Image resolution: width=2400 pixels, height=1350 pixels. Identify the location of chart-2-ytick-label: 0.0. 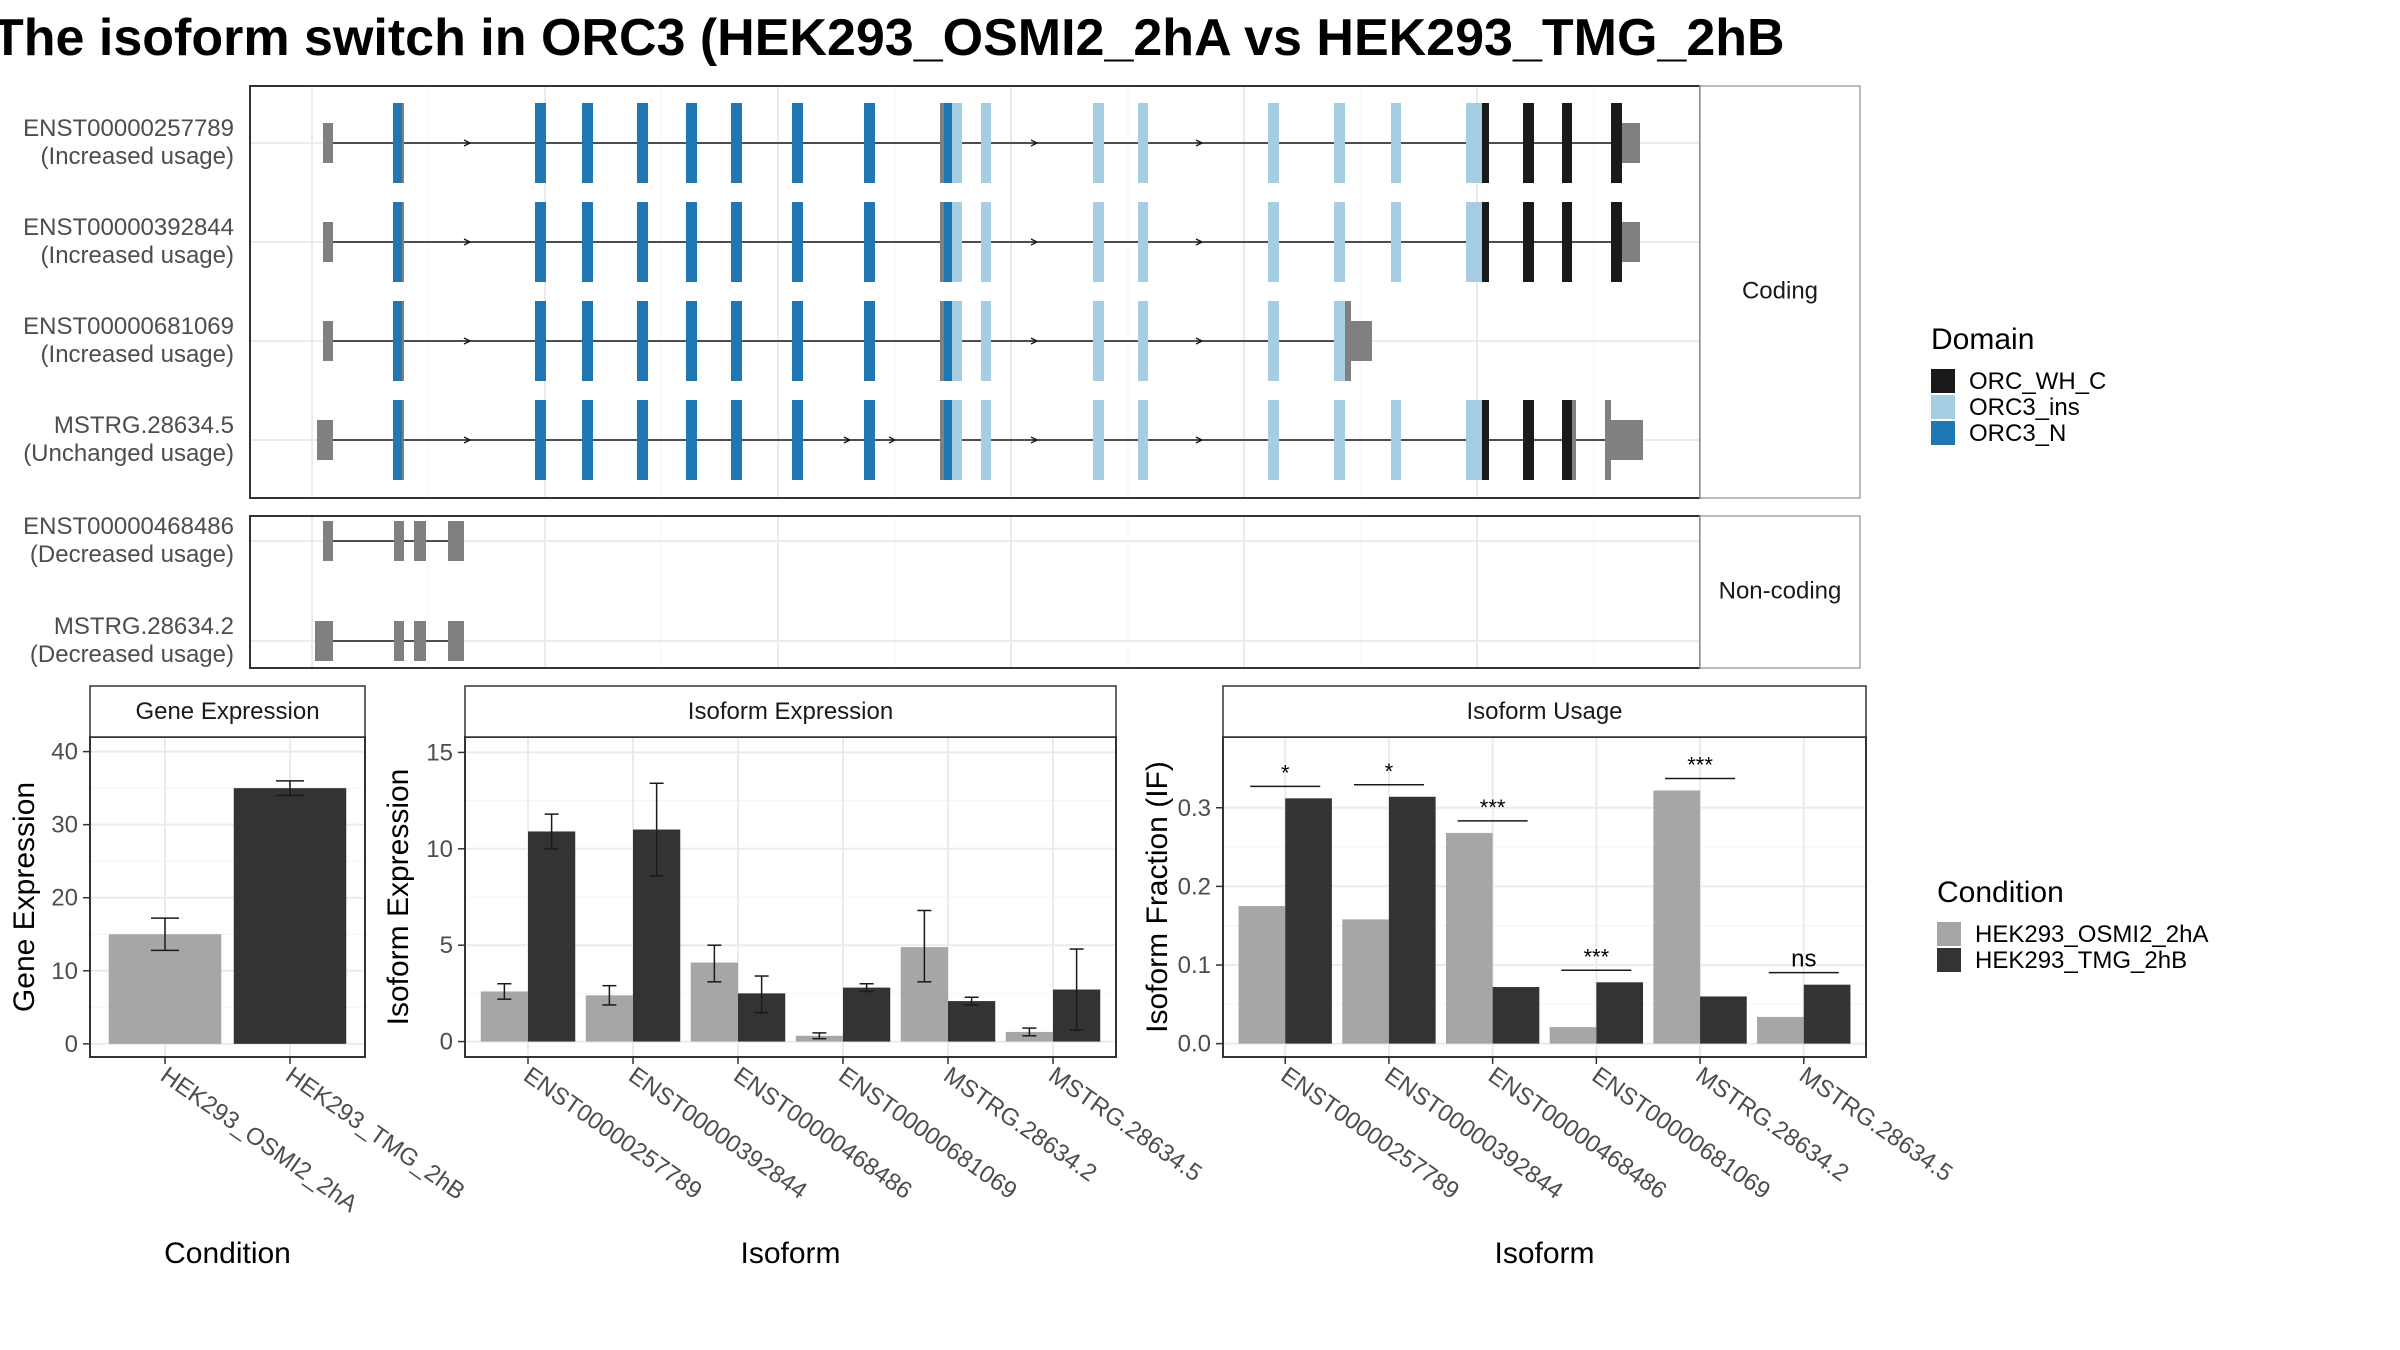
(1194, 1044).